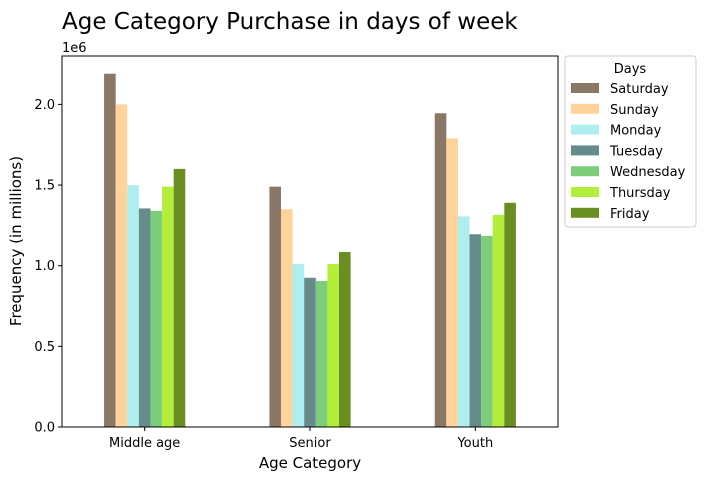 Image resolution: width=705 pixels, height=480 pixels. What do you see at coordinates (179, 297) in the screenshot?
I see `bar-friday-middle-age` at bounding box center [179, 297].